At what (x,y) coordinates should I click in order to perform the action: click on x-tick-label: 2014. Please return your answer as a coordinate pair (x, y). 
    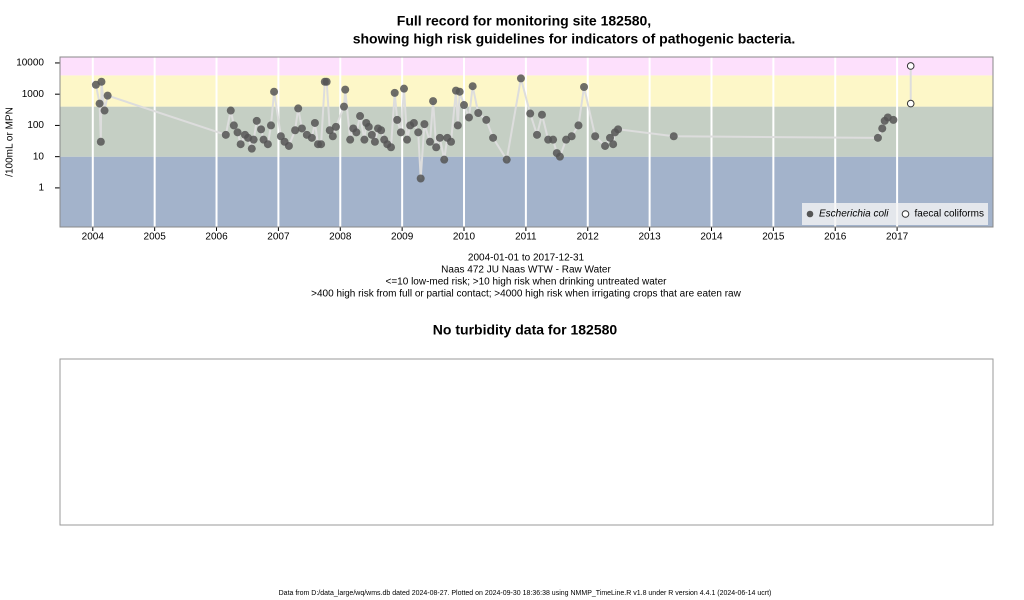
    Looking at the image, I should click on (711, 237).